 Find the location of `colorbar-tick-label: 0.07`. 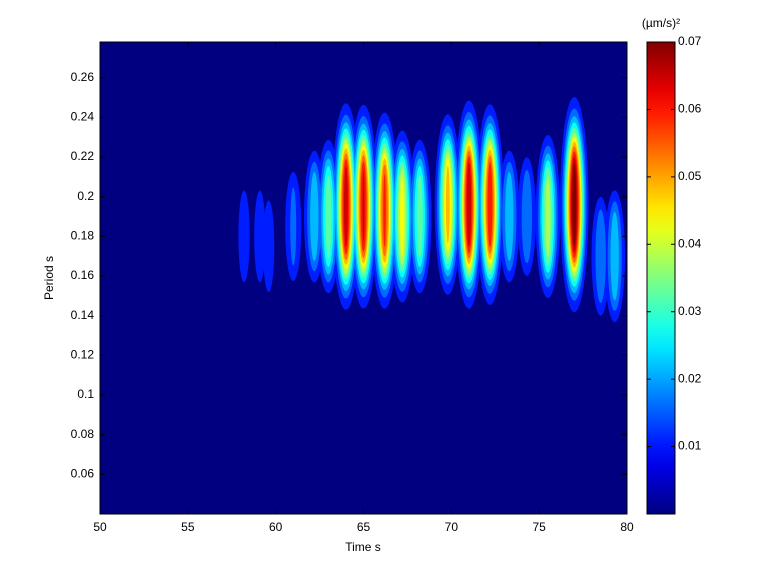

colorbar-tick-label: 0.07 is located at coordinates (690, 41).